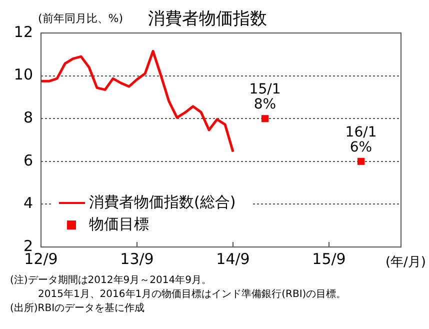 The width and height of the screenshot is (429, 329). I want to click on legend-label: 消費者物価指数(総合), so click(162, 201).